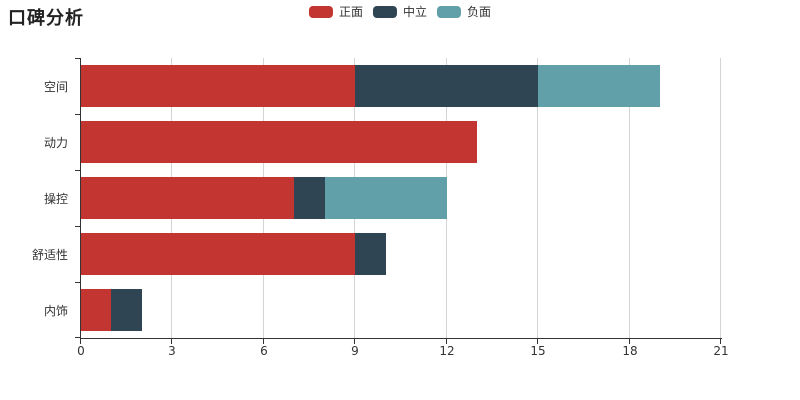 The image size is (800, 400). I want to click on y-axis-category-label: 空间, so click(55, 86).